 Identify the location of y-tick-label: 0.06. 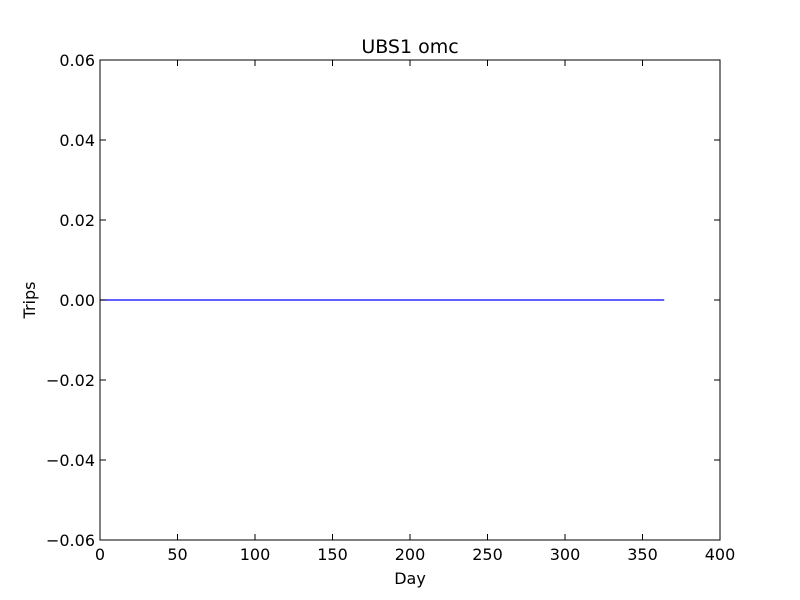
(77, 60).